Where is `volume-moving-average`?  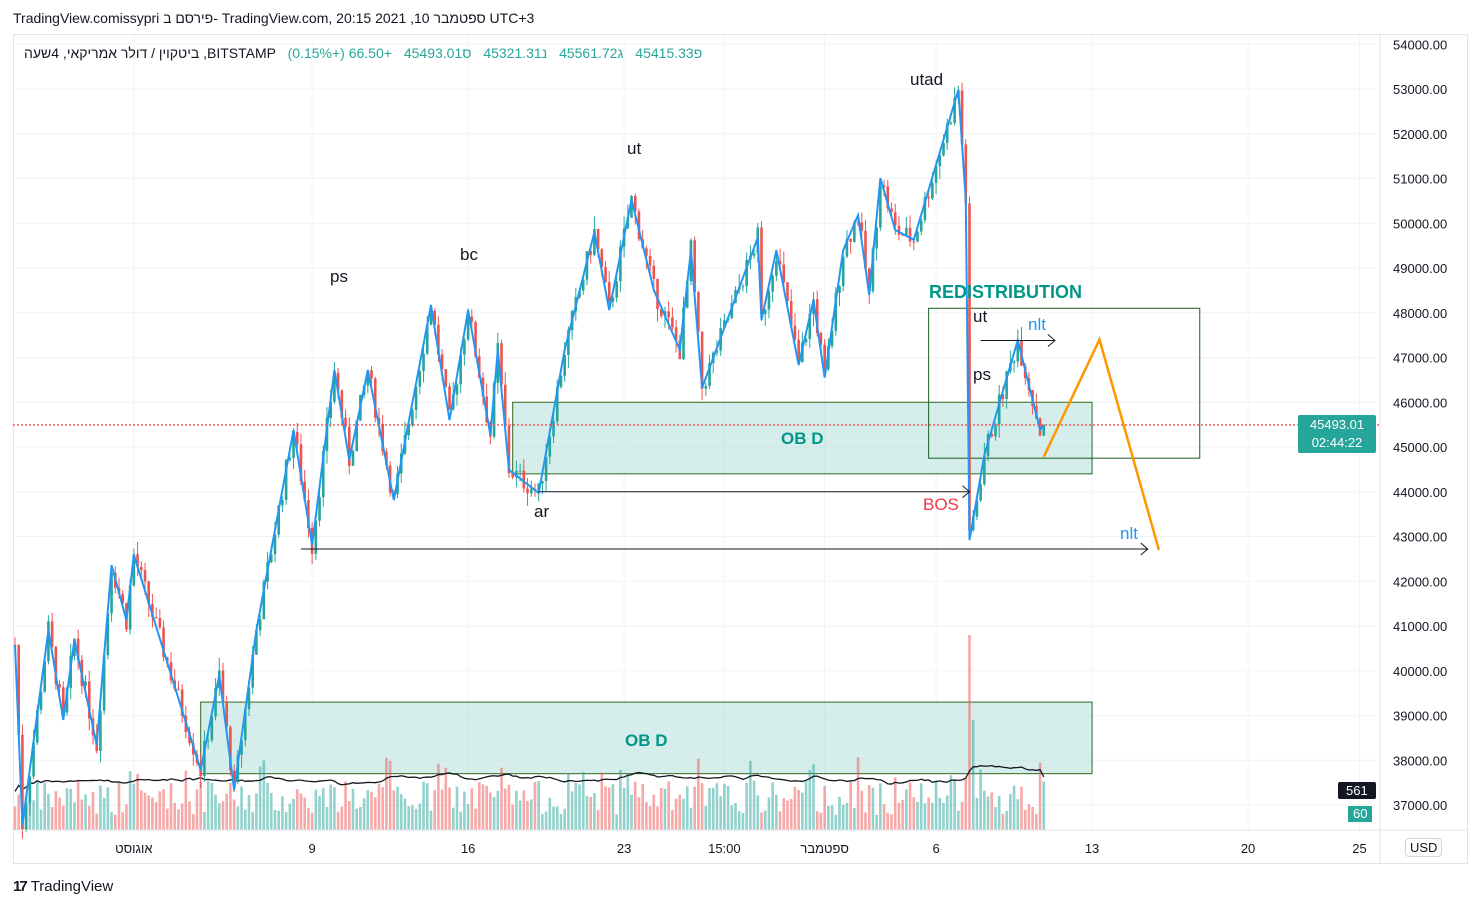
volume-moving-average is located at coordinates (529, 778).